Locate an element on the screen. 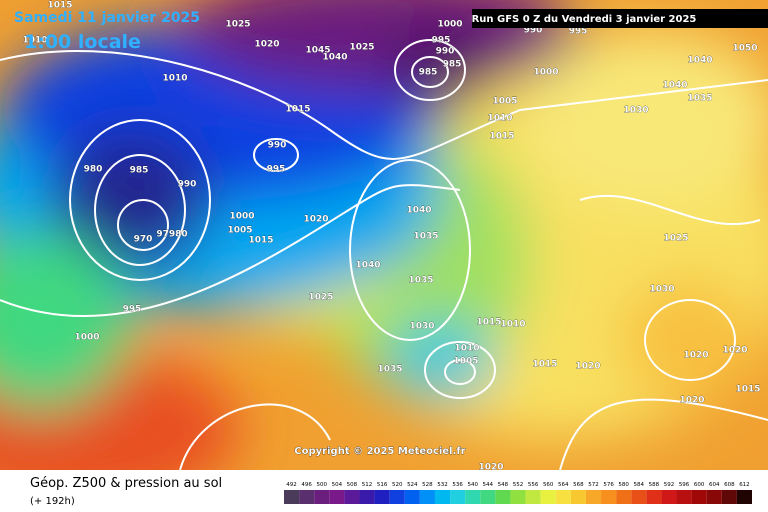 This screenshot has width=768, height=512. scale-label: 552 is located at coordinates (518, 485).